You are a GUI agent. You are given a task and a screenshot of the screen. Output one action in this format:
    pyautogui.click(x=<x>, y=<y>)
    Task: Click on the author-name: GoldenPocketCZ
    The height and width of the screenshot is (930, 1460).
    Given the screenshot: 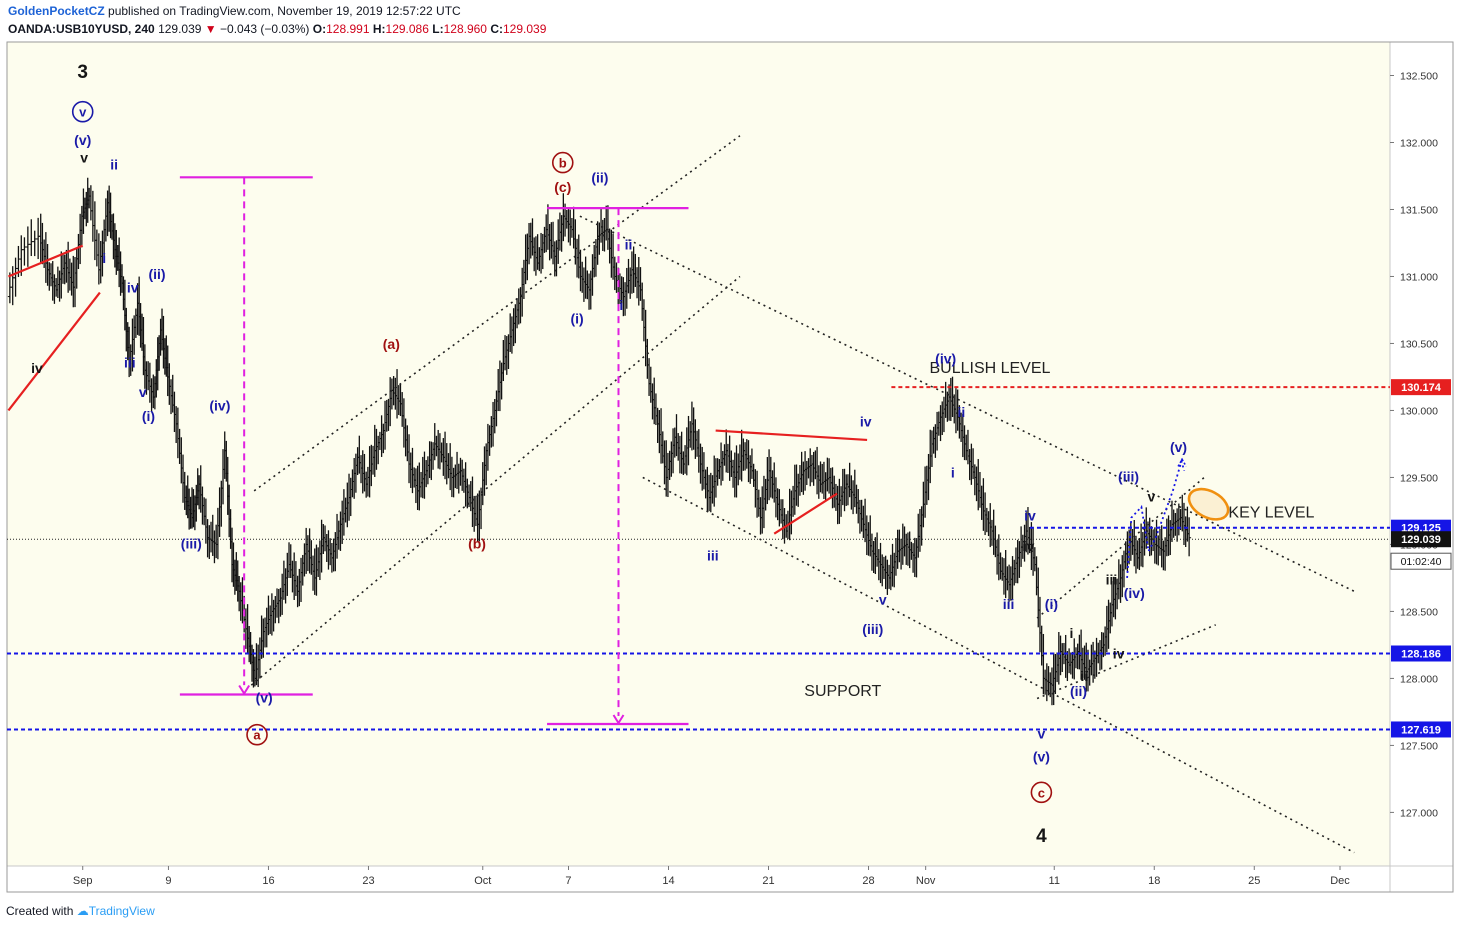 What is the action you would take?
    pyautogui.click(x=56, y=11)
    